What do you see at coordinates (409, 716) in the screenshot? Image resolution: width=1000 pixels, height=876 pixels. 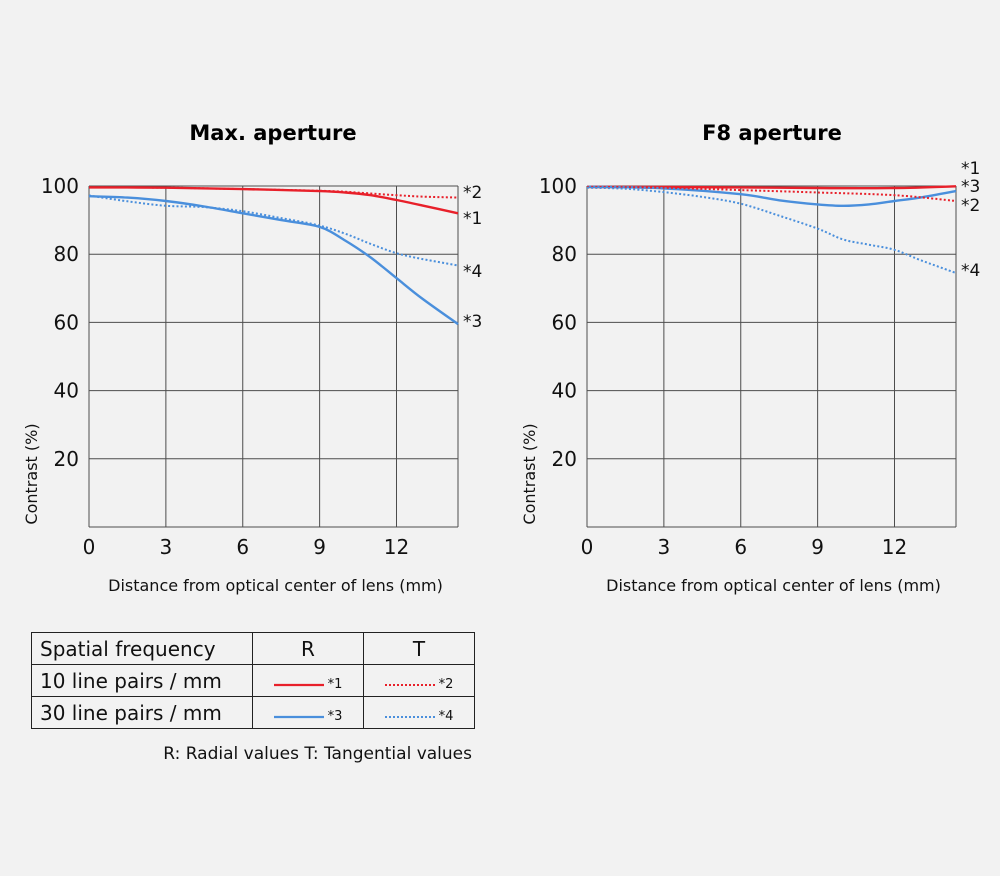 I see `legend-swatch-t4` at bounding box center [409, 716].